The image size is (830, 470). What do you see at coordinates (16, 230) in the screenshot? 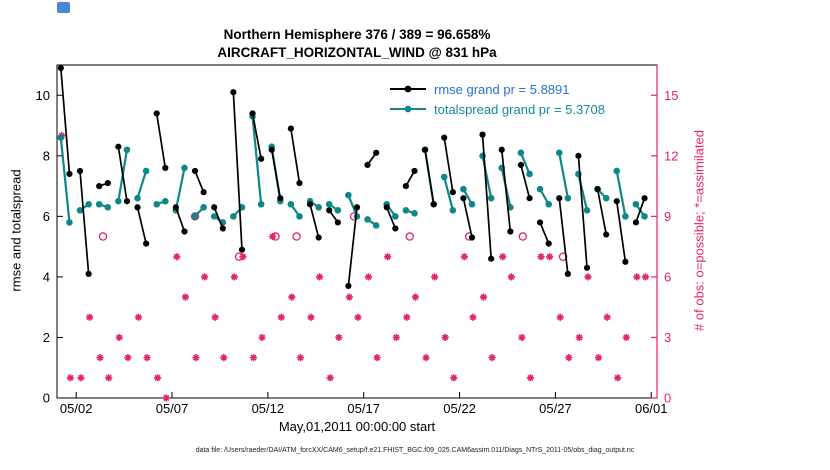
I see `y-axis-label-left: rmse and totalspread` at bounding box center [16, 230].